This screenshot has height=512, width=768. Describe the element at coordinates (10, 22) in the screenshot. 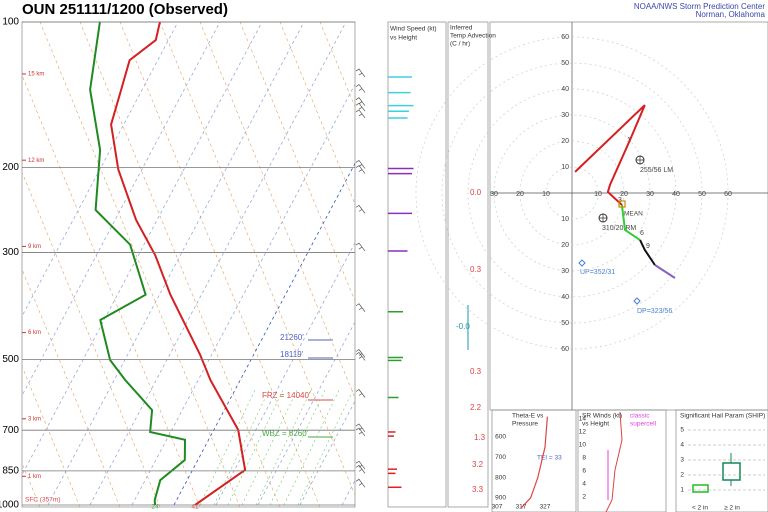

I see `pressure-label: 100` at that location.